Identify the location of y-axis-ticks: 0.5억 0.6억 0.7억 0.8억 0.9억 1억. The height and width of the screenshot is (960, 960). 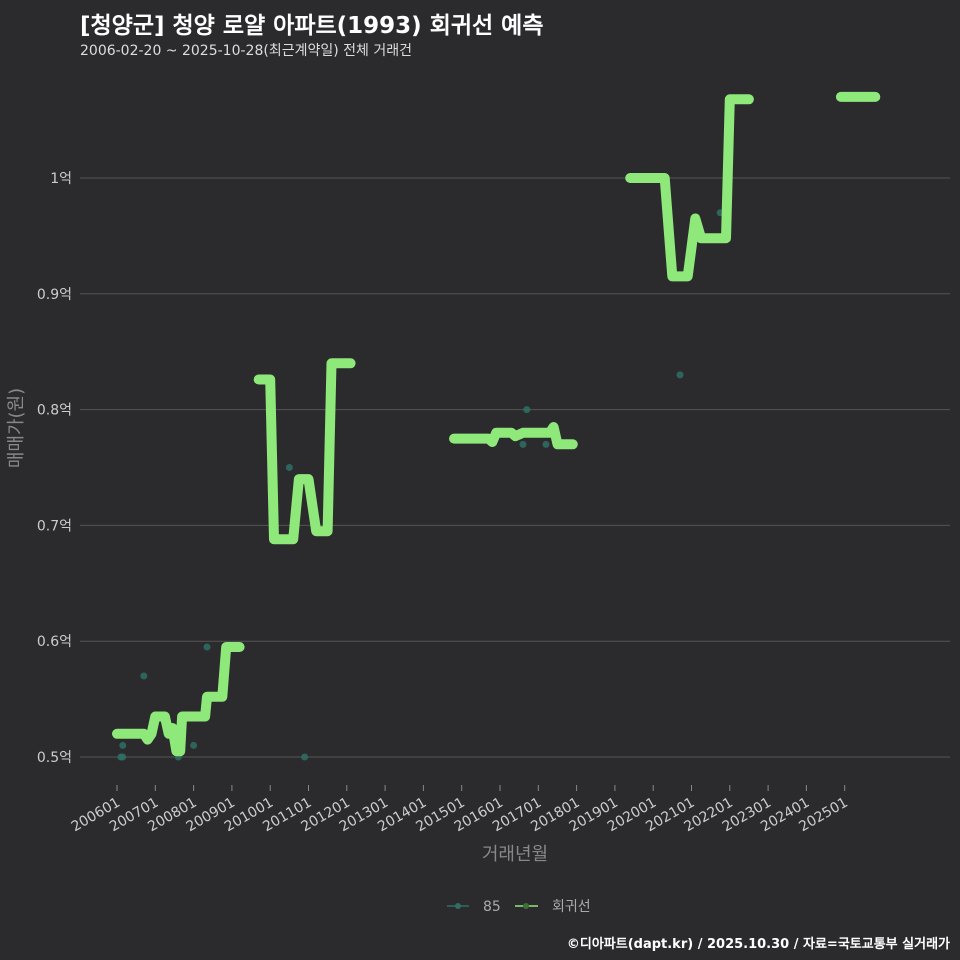
(54, 468).